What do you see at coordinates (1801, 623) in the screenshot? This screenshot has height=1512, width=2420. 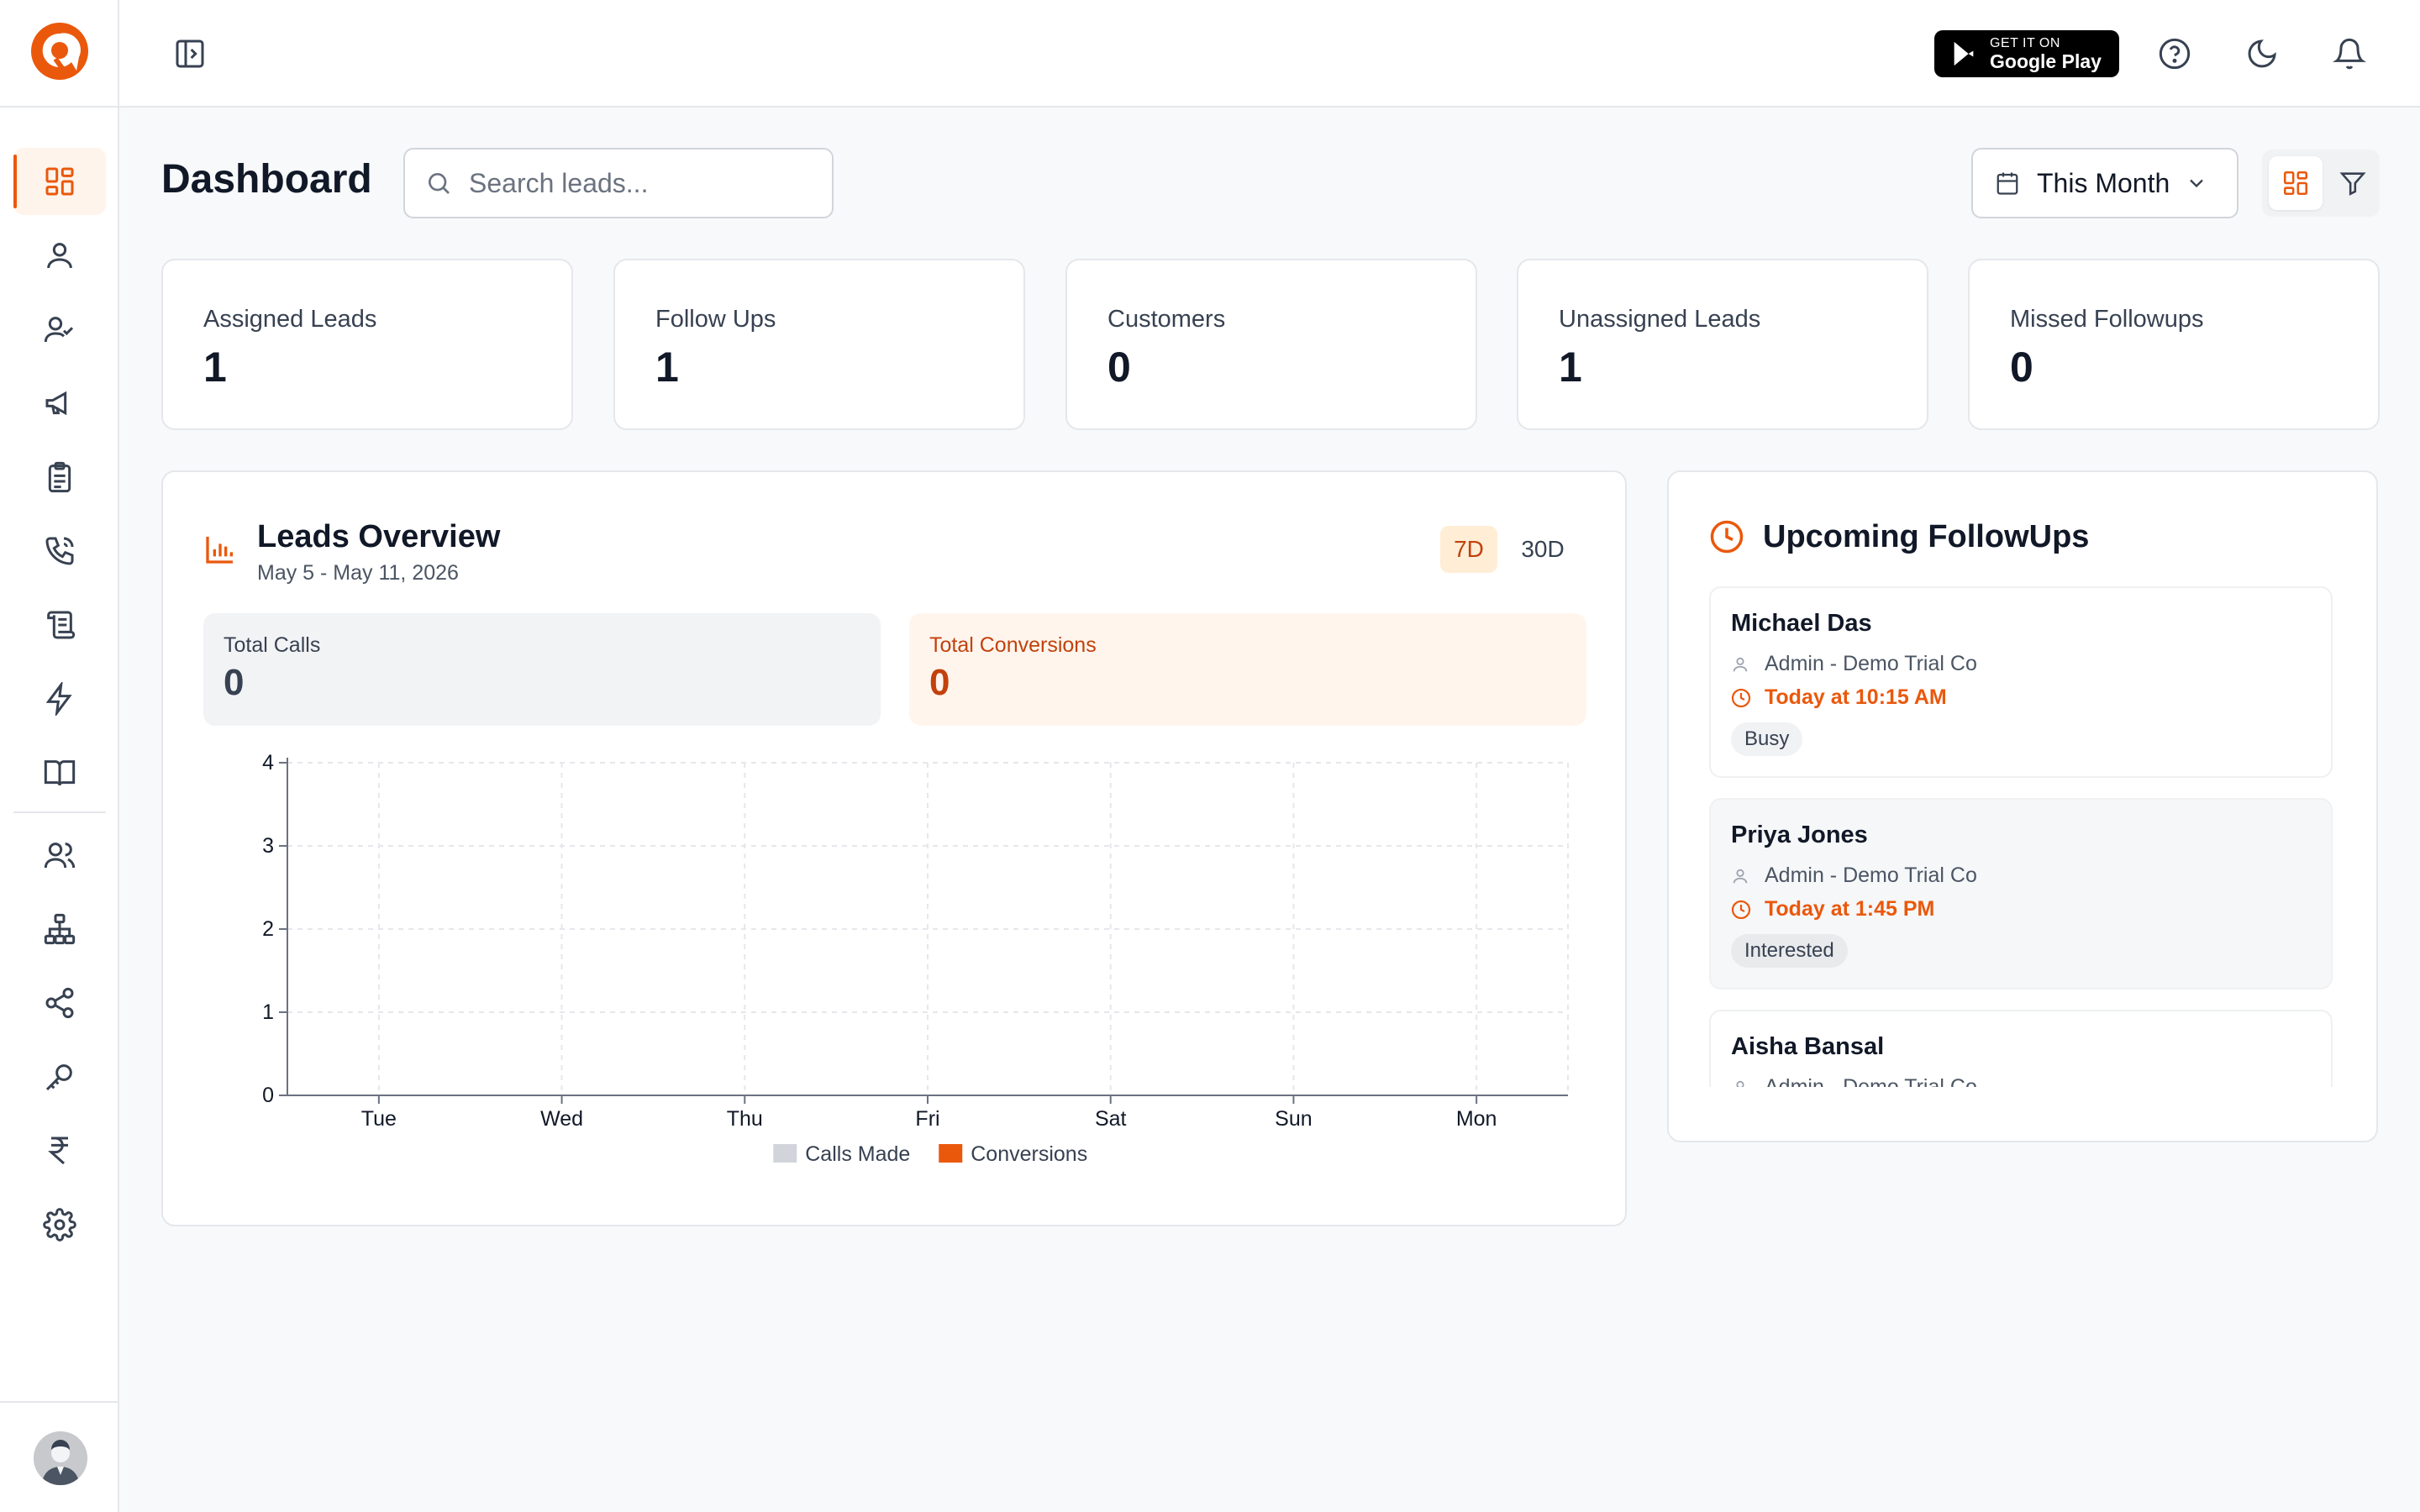 I see `followup-name: Michael Das` at bounding box center [1801, 623].